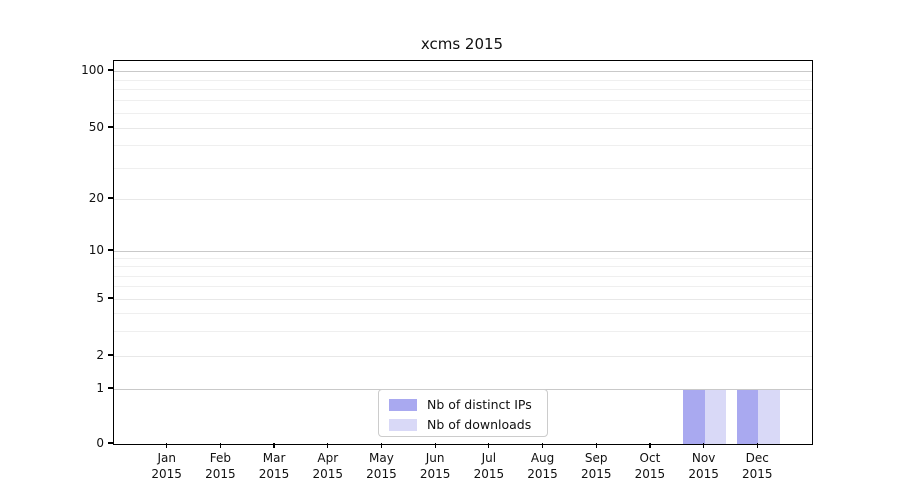  I want to click on legend-swatch-downloads-icon, so click(403, 424).